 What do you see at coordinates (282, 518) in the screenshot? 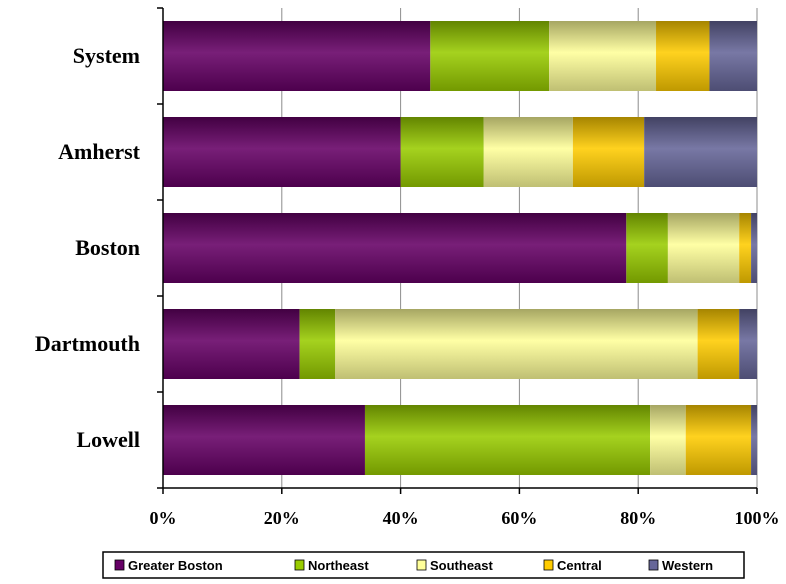
I see `x-tick-label: 20%` at bounding box center [282, 518].